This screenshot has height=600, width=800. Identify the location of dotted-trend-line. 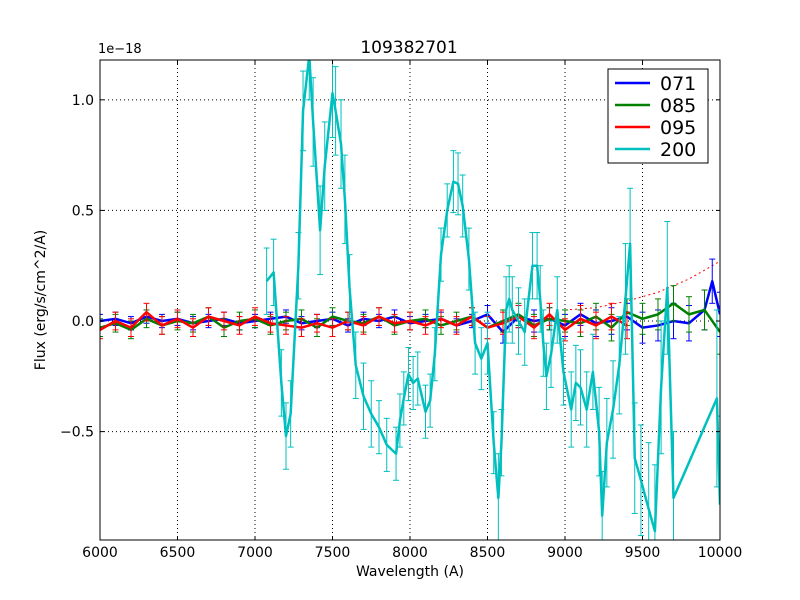
(642, 285).